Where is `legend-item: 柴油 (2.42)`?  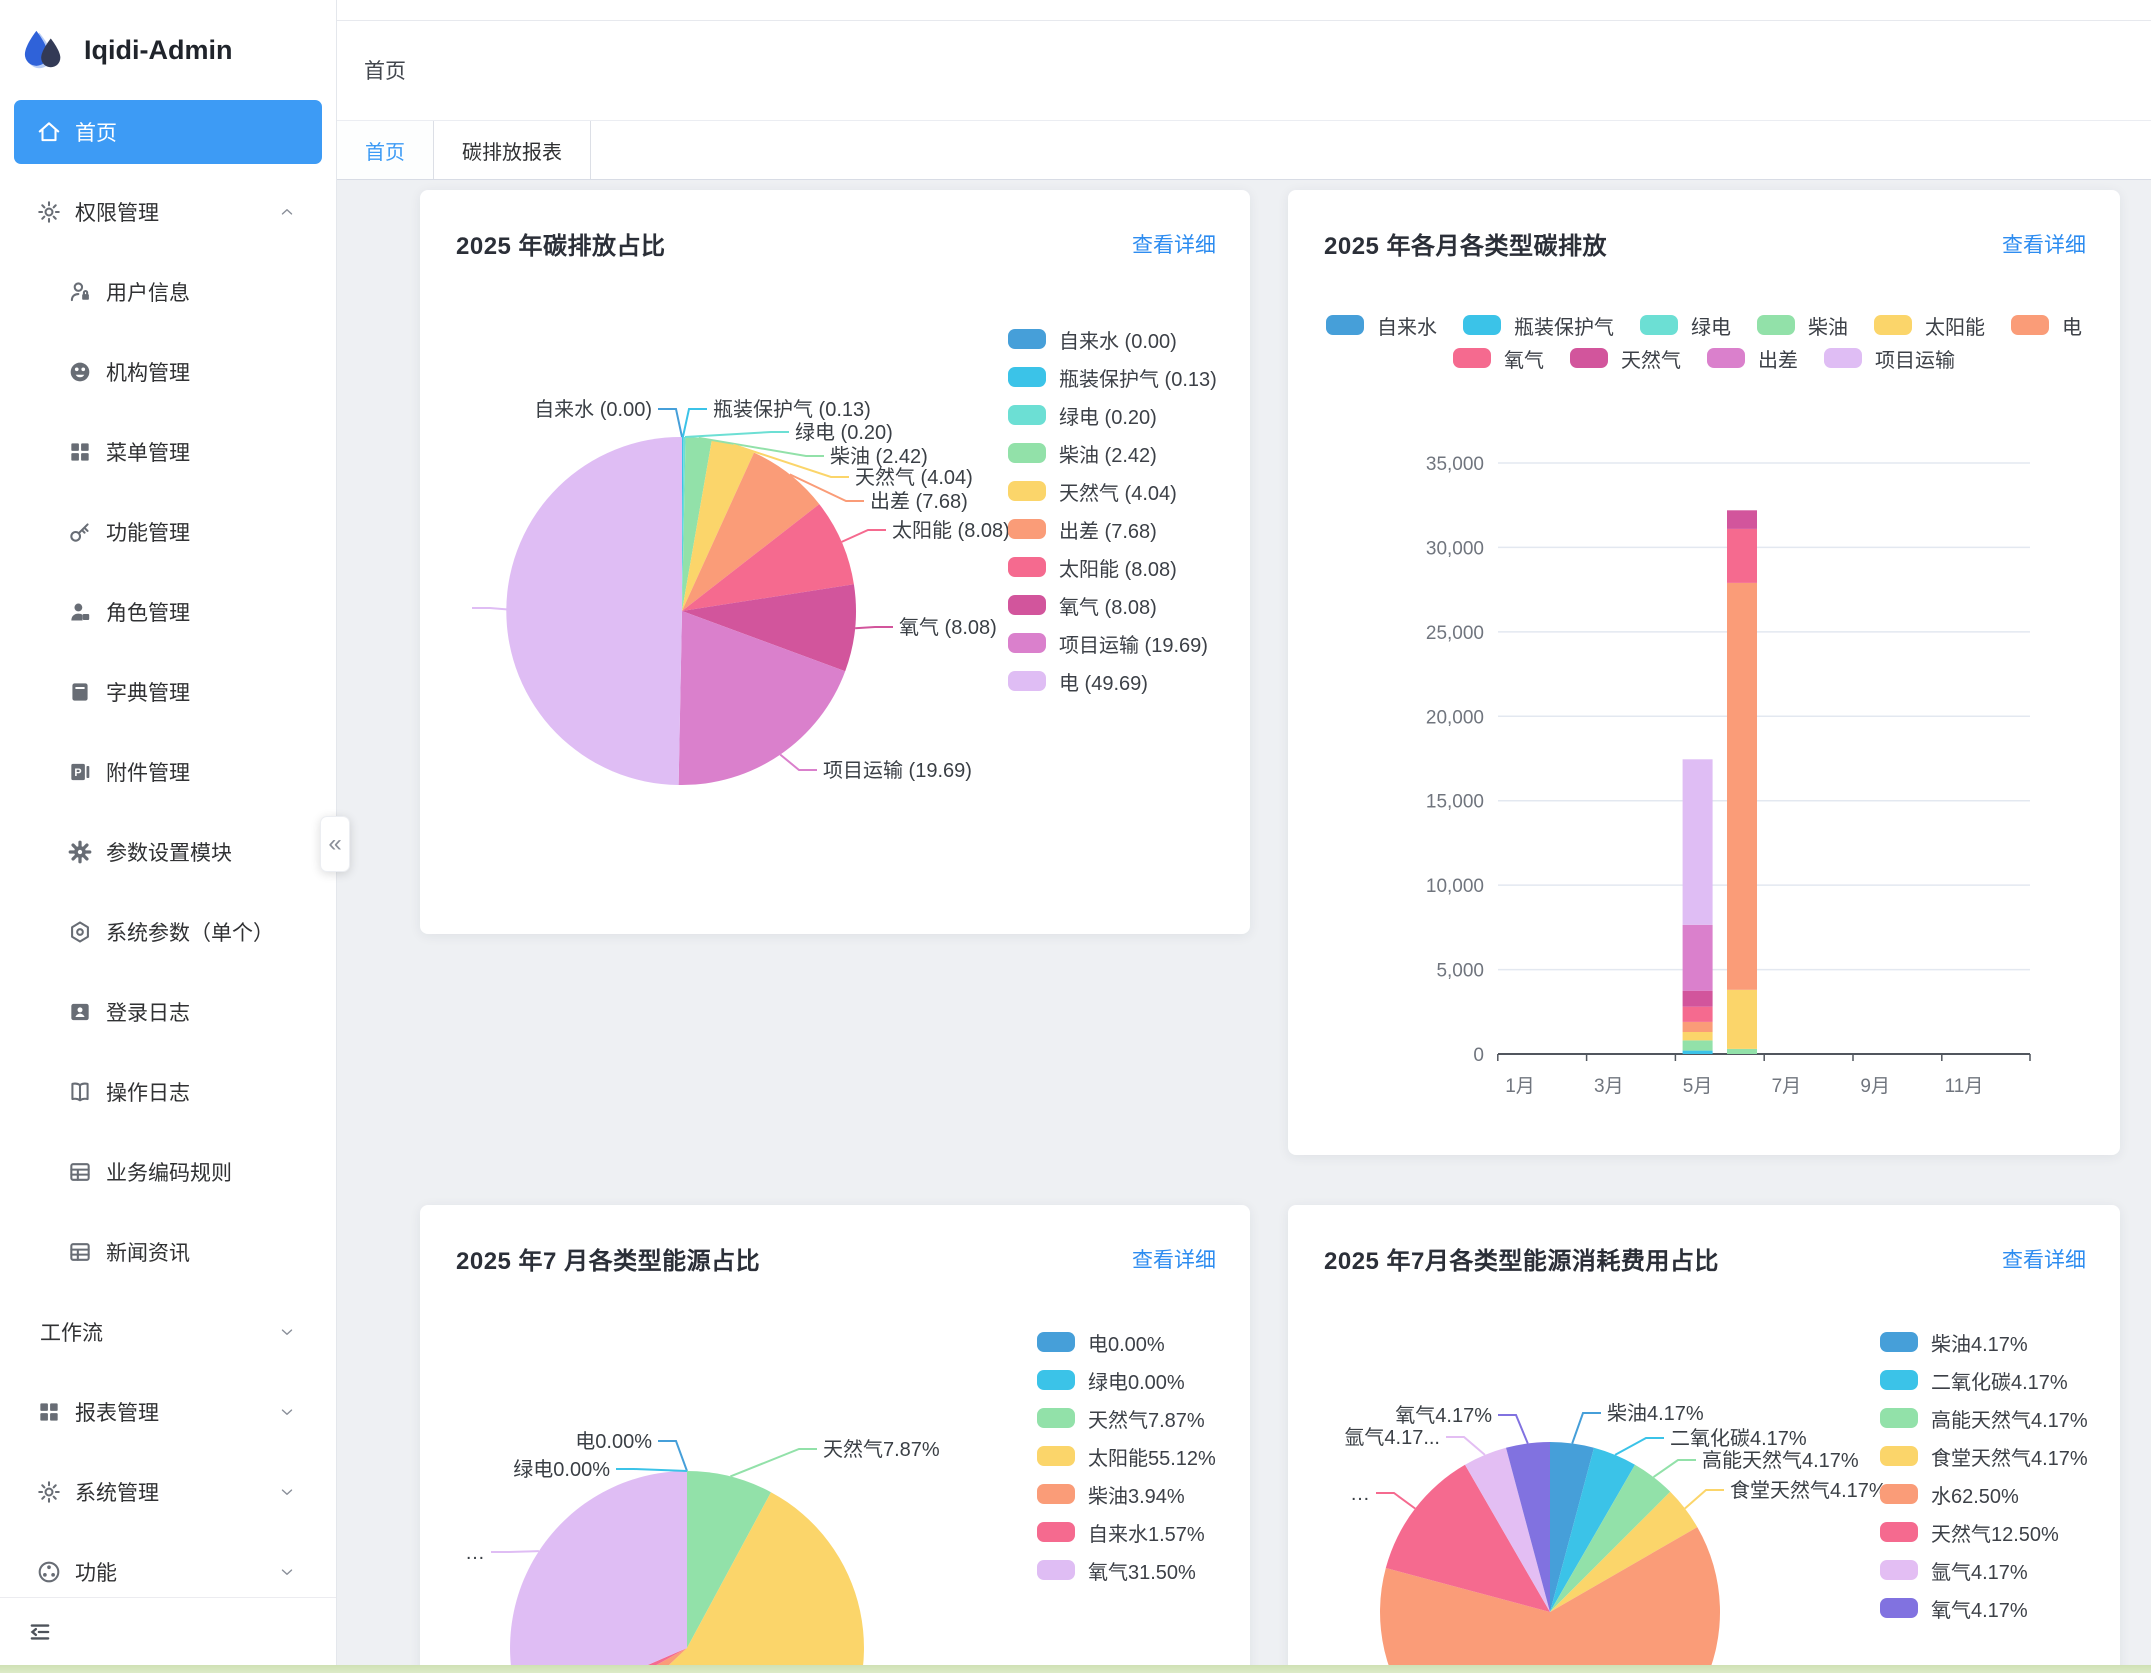
legend-item: 柴油 (2.42) is located at coordinates (1112, 455).